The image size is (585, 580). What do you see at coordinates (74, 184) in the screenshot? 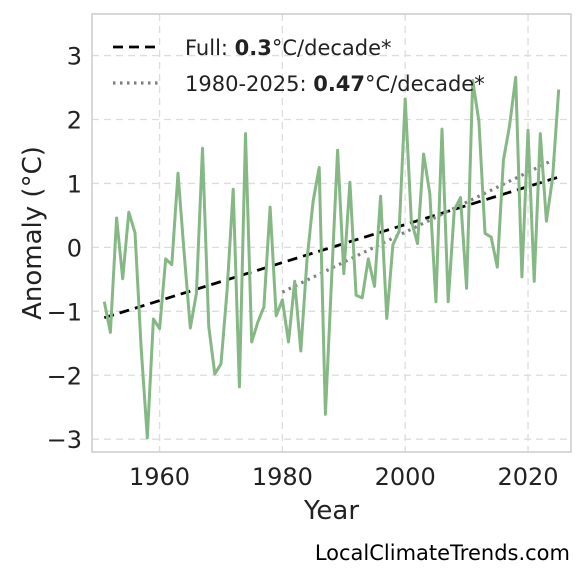
I see `y-tick-label: 1` at bounding box center [74, 184].